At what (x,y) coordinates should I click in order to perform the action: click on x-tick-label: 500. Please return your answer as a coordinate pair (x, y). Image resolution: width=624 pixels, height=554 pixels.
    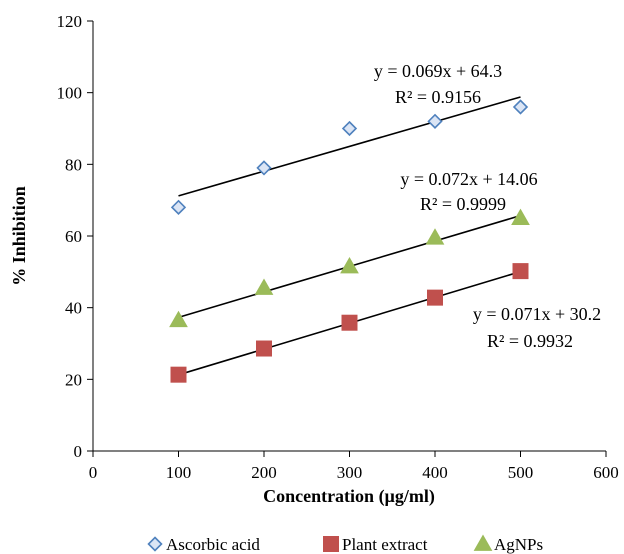
    Looking at the image, I should click on (521, 472).